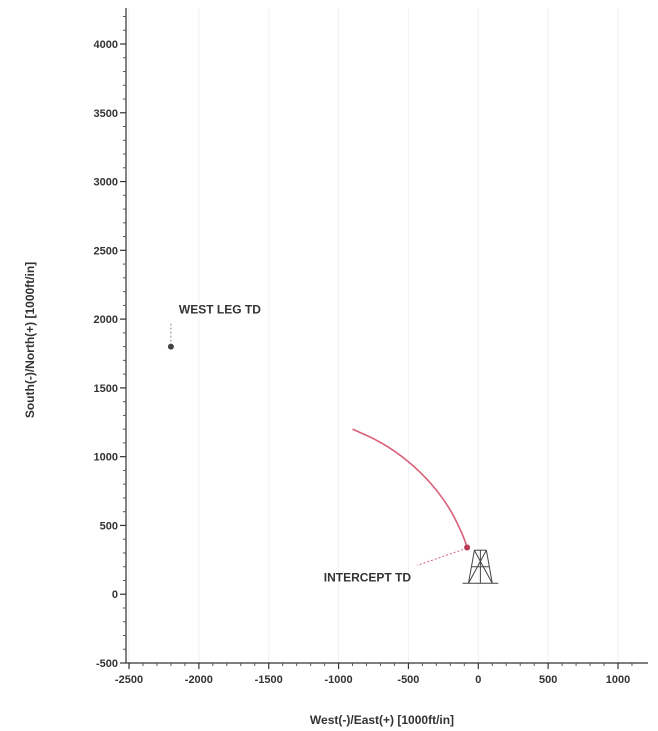  Describe the element at coordinates (618, 680) in the screenshot. I see `x-tick-label: 1000` at that location.